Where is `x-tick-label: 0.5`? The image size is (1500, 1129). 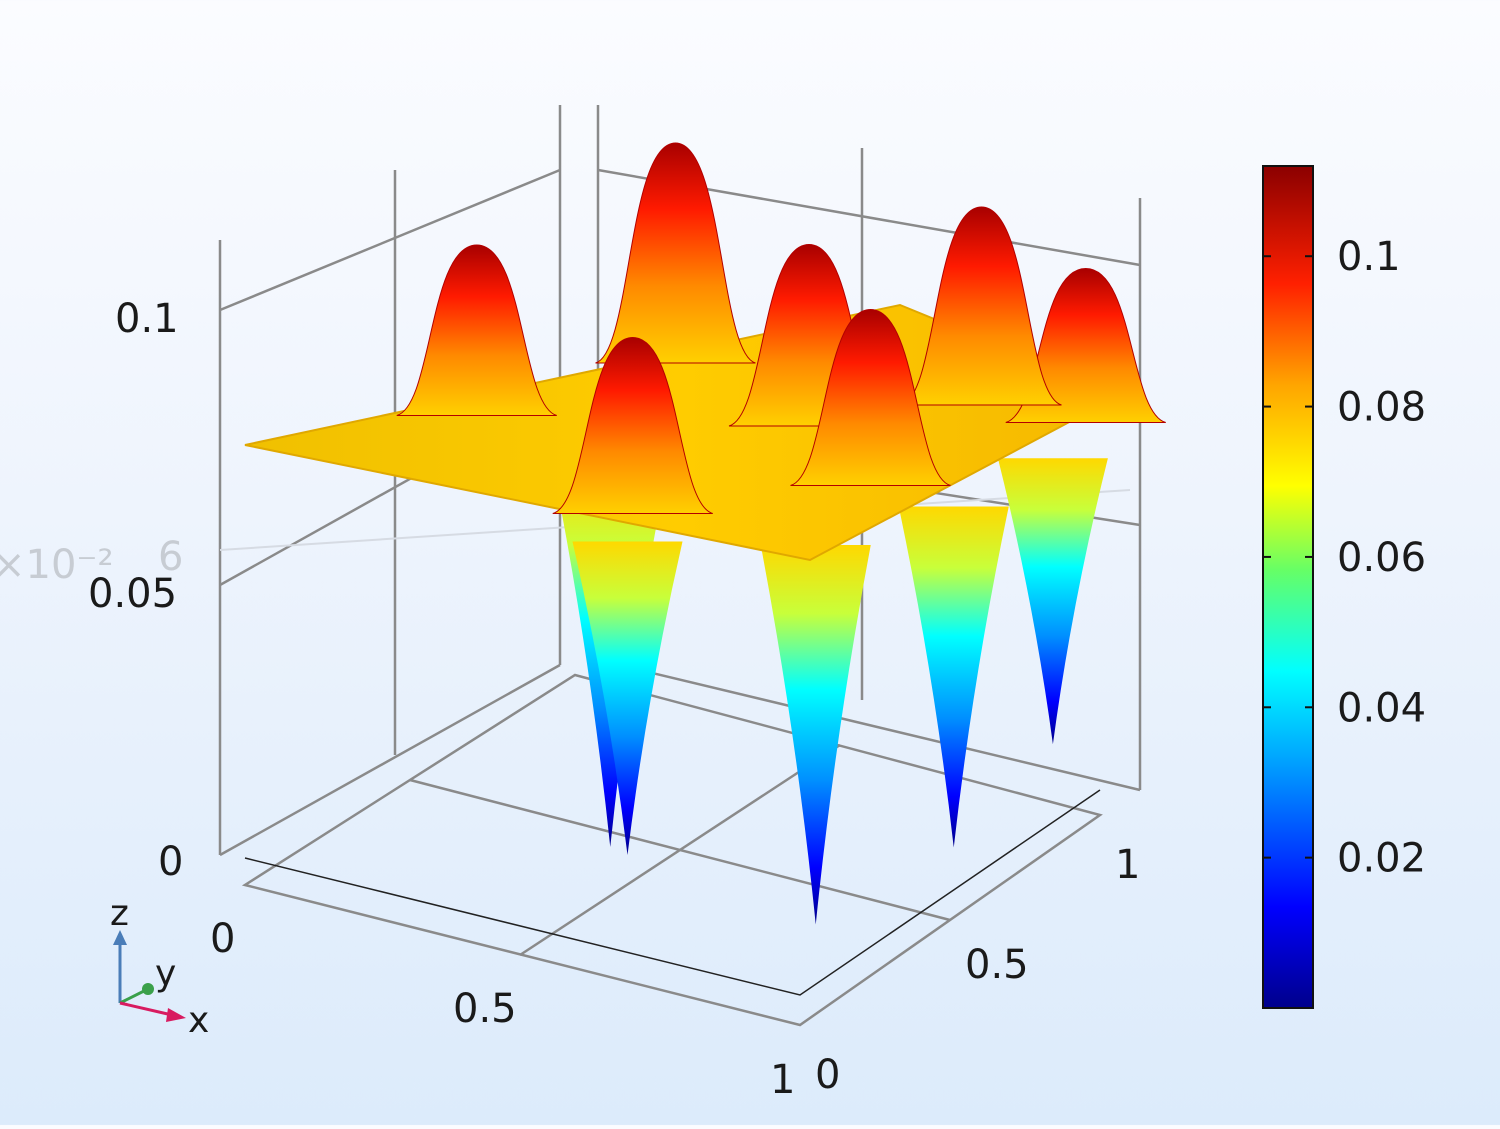 x-tick-label: 0.5 is located at coordinates (485, 1009).